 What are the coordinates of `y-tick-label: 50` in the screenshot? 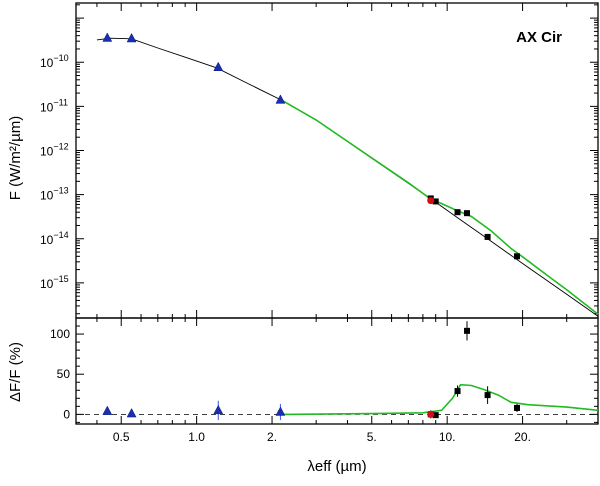 It's located at (64, 374).